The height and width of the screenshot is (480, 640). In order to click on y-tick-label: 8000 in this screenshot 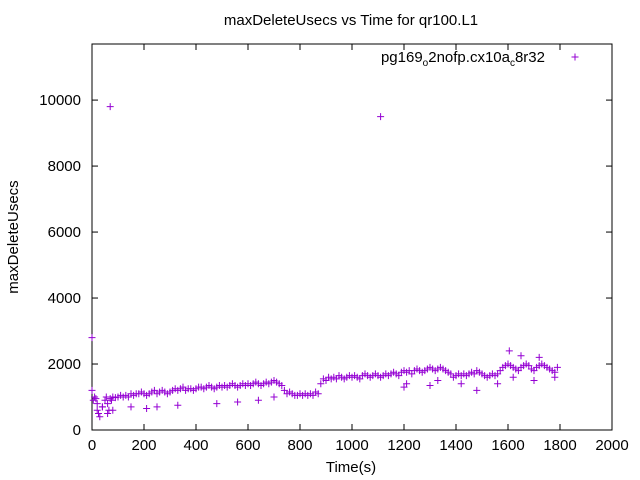, I will do `click(64, 166)`.